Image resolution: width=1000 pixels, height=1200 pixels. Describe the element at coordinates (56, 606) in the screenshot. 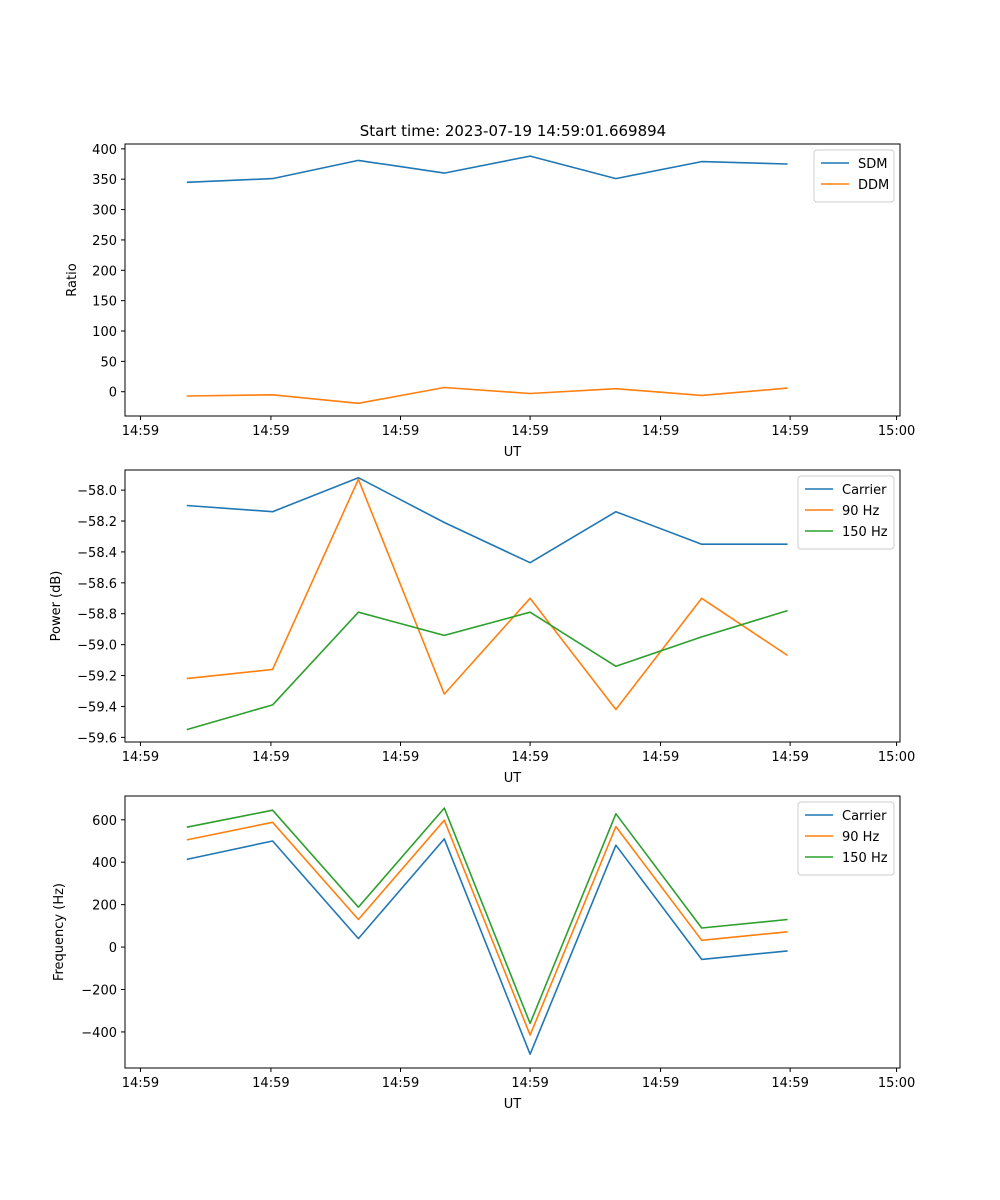

I see `y-axis-label: Power (dB)` at that location.